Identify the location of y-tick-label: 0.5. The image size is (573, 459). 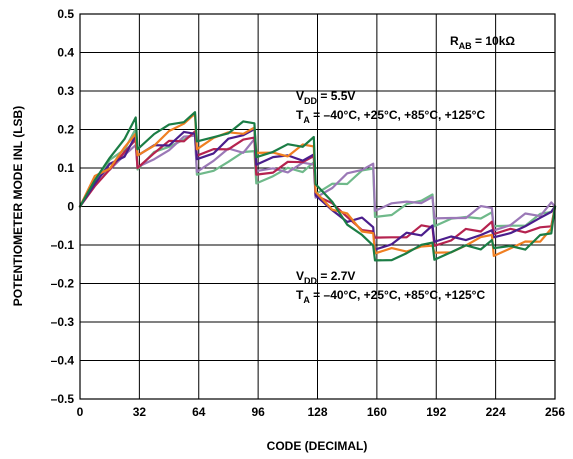
(65, 14).